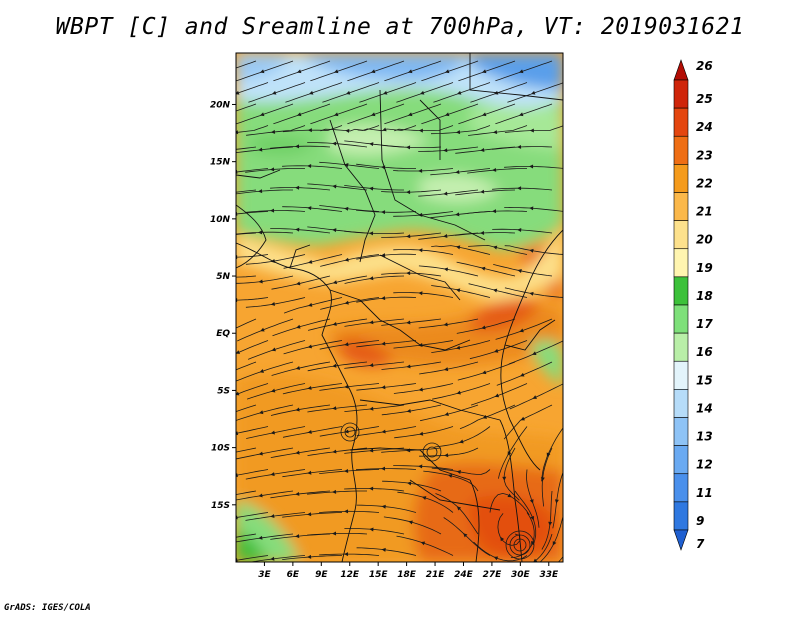 This screenshot has width=800, height=618. I want to click on colorbar-label: 24, so click(704, 127).